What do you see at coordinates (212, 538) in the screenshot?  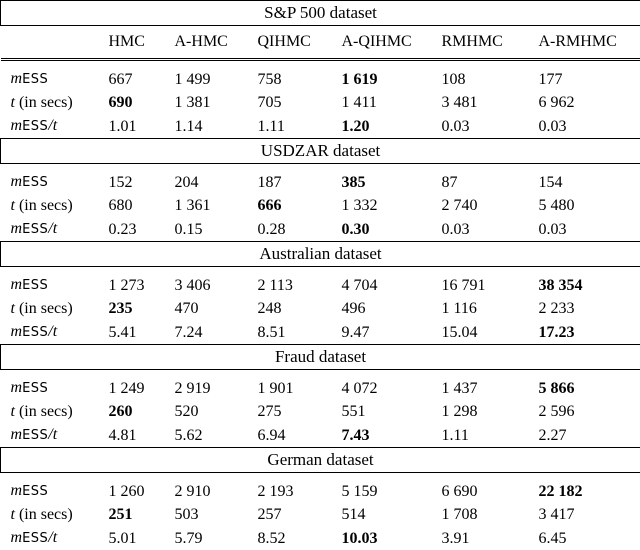 I see `value-cell: 5.79` at bounding box center [212, 538].